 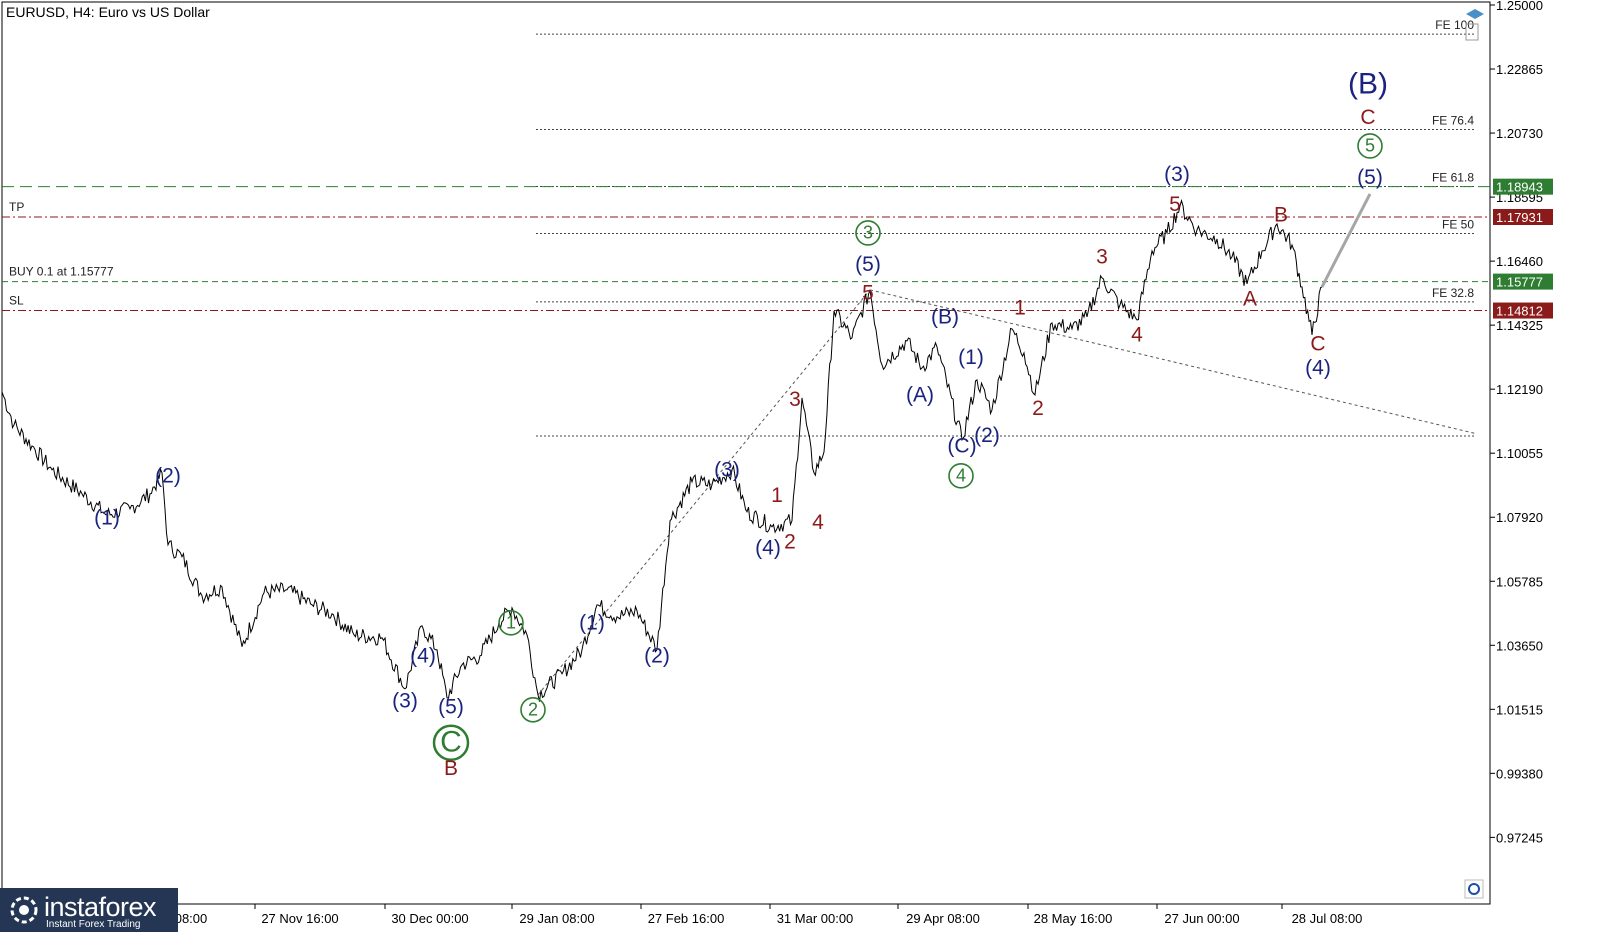 I want to click on y-tick-label: 0.97245, so click(x=1519, y=837).